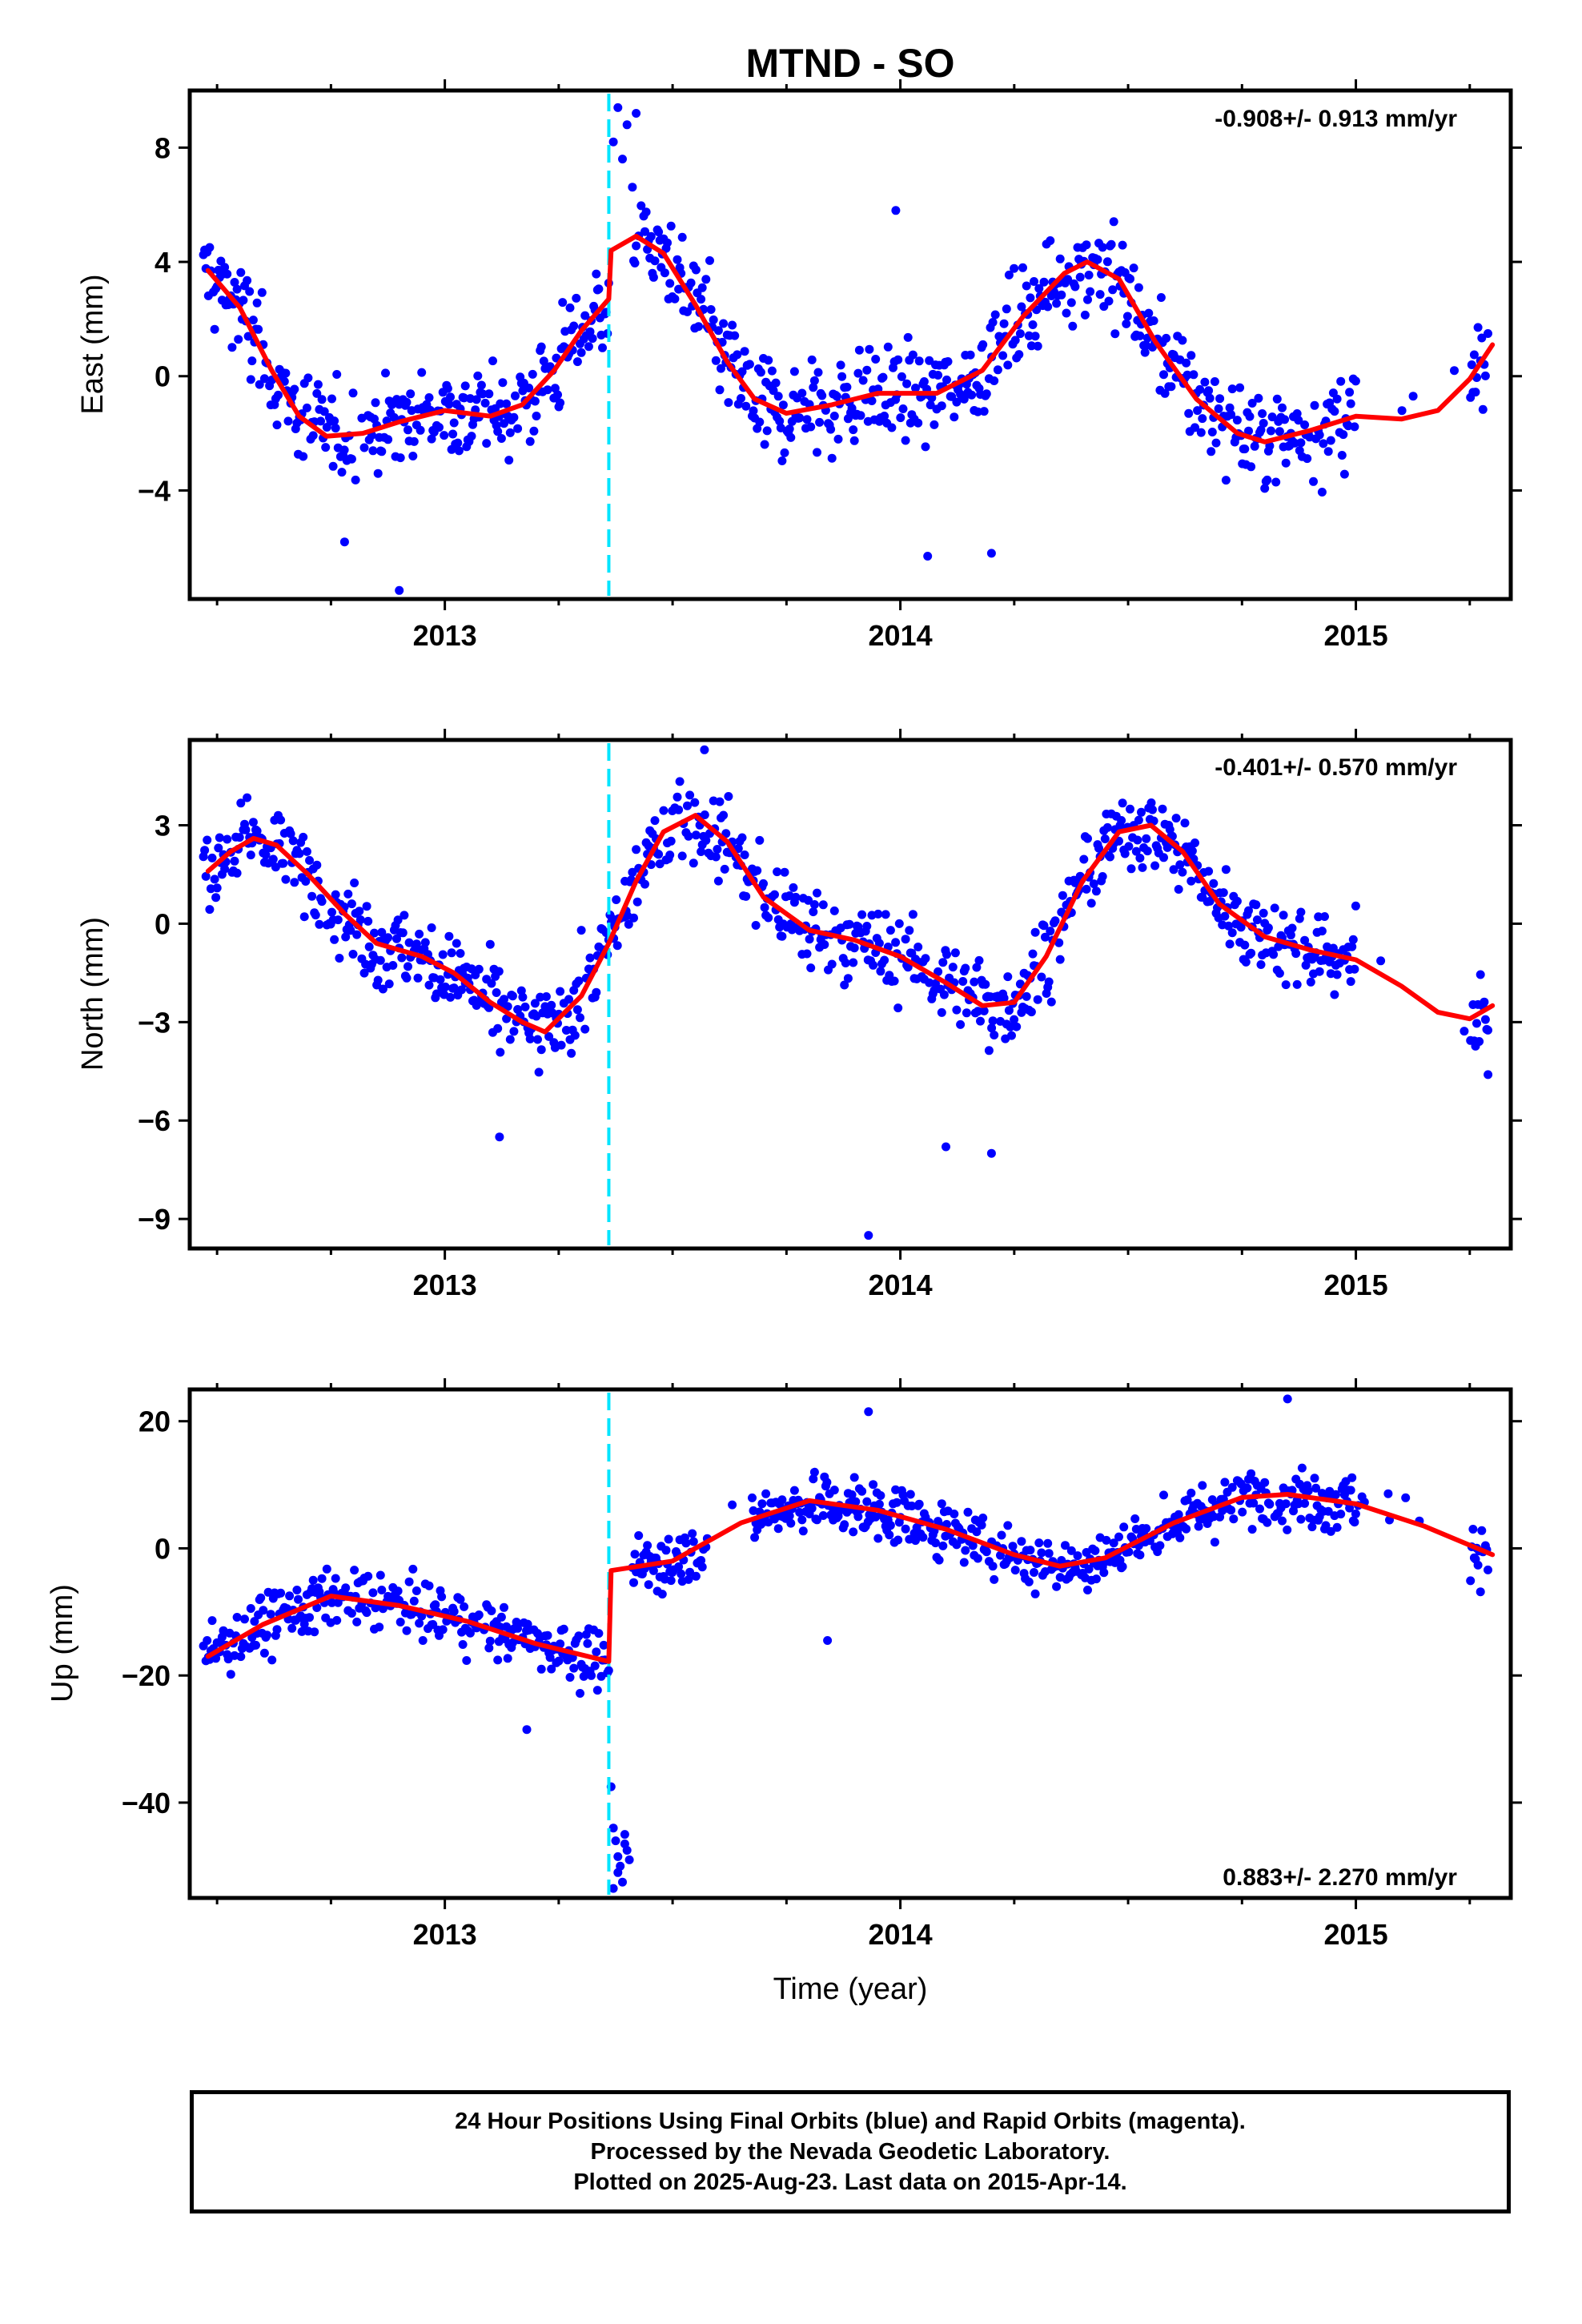 The width and height of the screenshot is (1582, 2324). I want to click on y-tick-label: 4, so click(163, 262).